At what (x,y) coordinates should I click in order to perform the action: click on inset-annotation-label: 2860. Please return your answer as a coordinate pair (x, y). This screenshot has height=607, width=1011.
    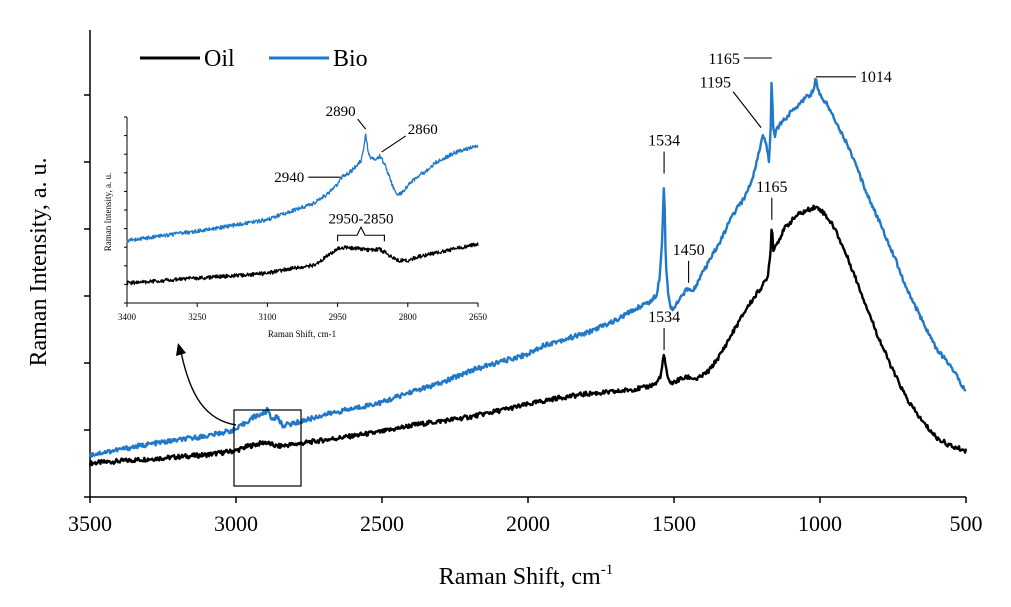
    Looking at the image, I should click on (423, 130).